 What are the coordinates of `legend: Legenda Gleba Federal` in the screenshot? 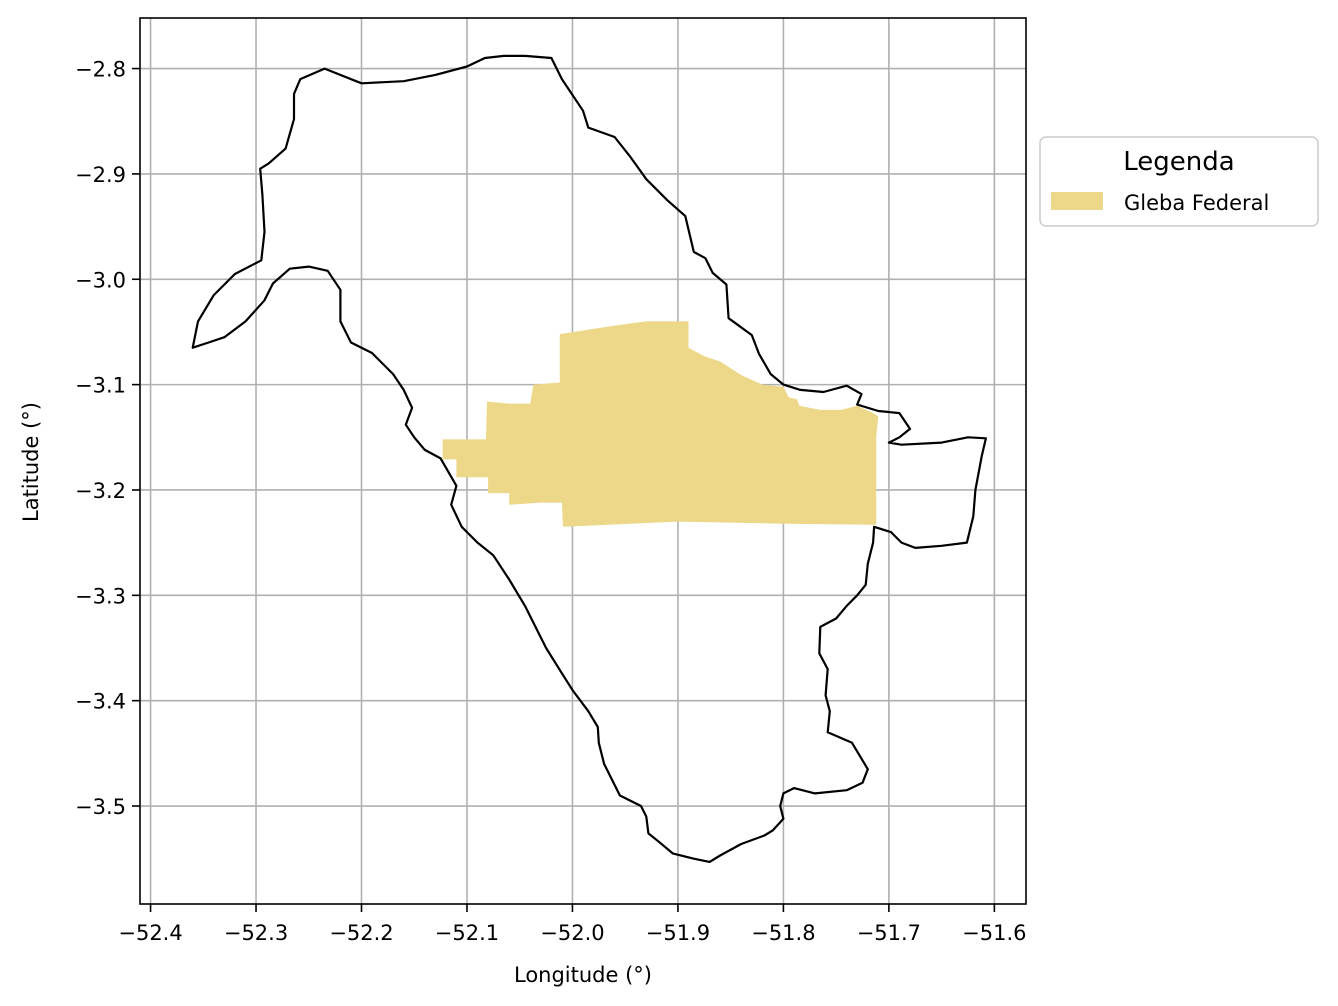 It's located at (1179, 181).